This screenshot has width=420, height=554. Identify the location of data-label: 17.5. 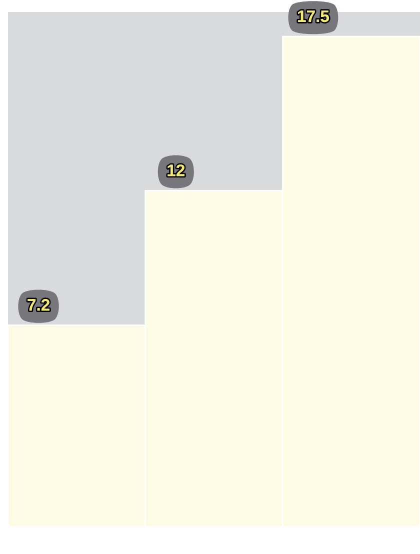
(313, 16).